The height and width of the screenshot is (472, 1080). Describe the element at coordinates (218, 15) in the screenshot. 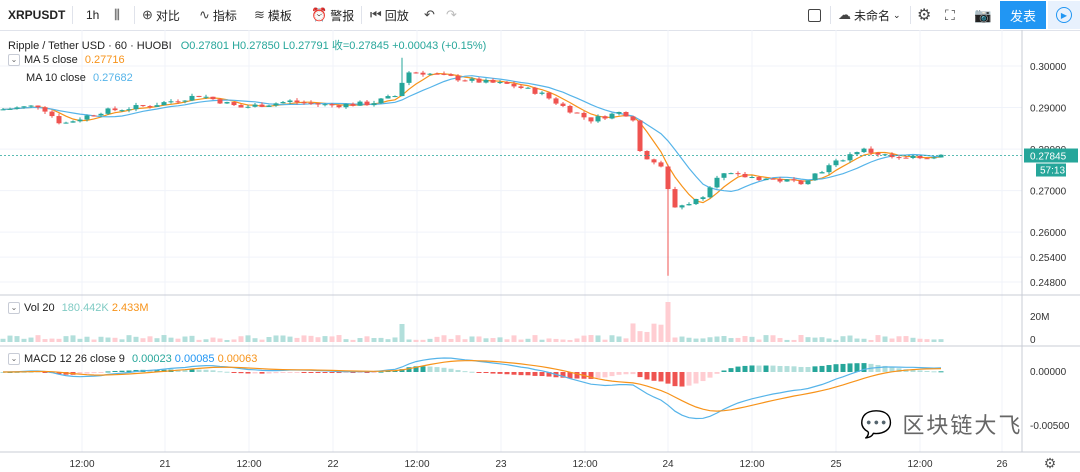

I see `indicators-button: ∿ 指标` at that location.